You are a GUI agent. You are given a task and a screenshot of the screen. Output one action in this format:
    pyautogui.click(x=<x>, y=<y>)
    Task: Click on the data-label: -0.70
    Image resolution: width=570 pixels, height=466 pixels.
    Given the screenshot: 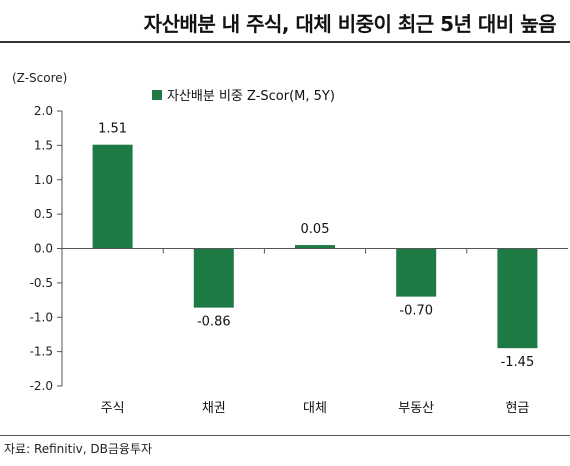 What is the action you would take?
    pyautogui.click(x=416, y=311)
    